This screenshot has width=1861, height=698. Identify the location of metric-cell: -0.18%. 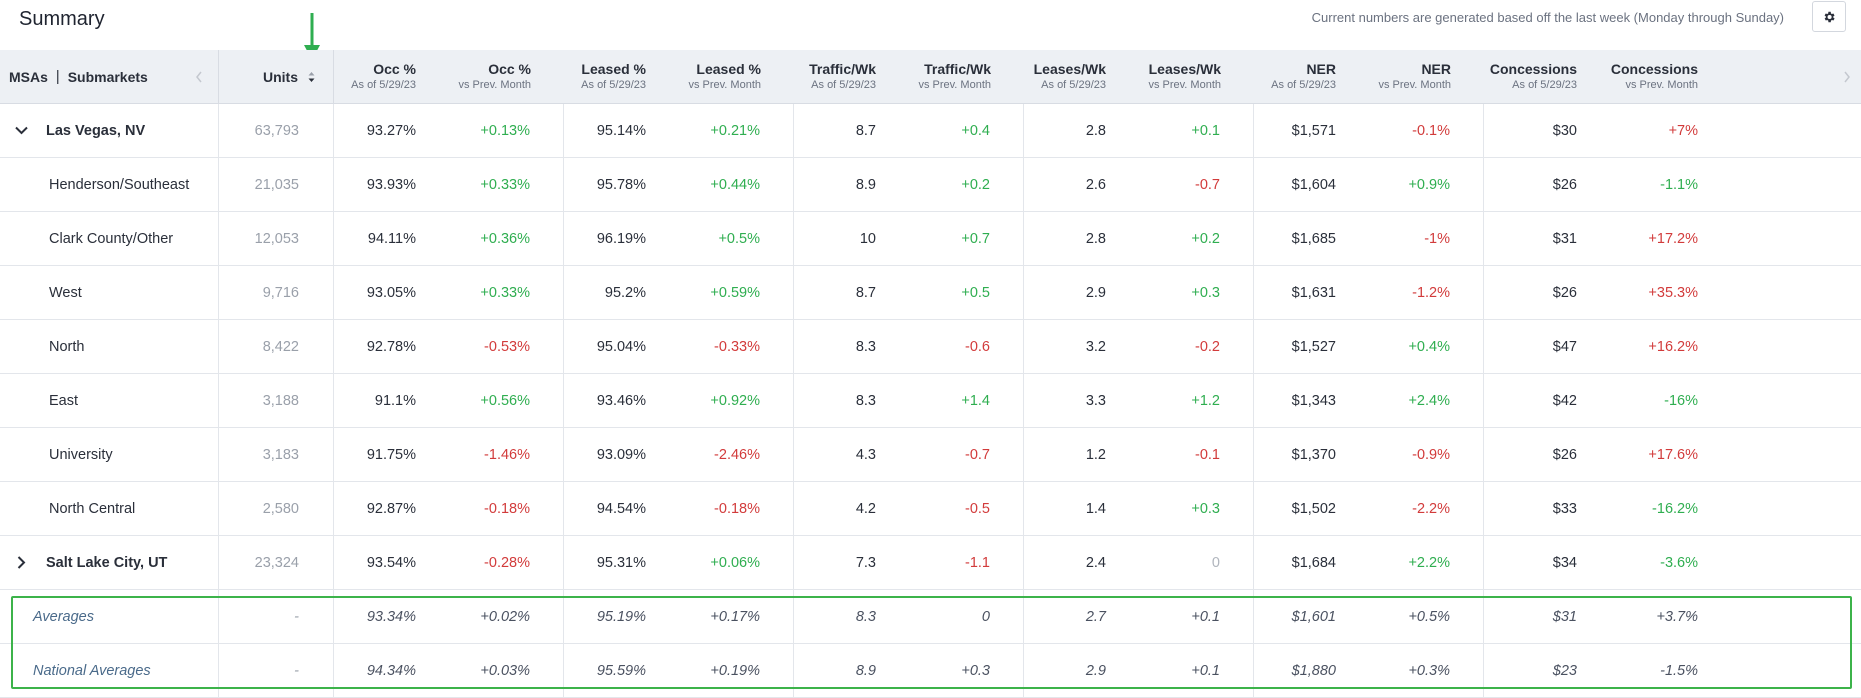
(736, 508).